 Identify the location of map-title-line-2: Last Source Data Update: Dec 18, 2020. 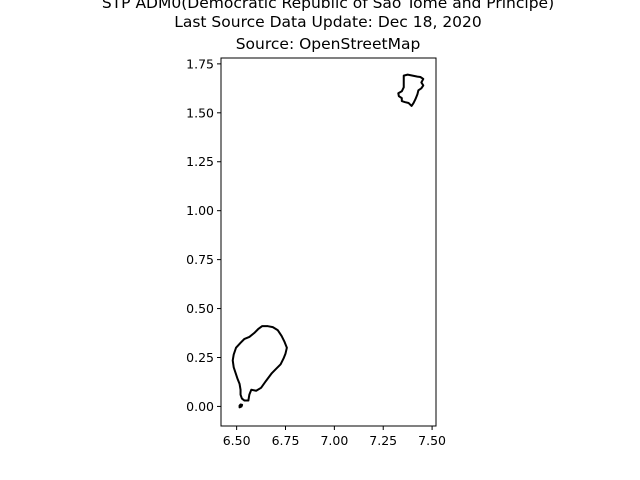
(328, 22).